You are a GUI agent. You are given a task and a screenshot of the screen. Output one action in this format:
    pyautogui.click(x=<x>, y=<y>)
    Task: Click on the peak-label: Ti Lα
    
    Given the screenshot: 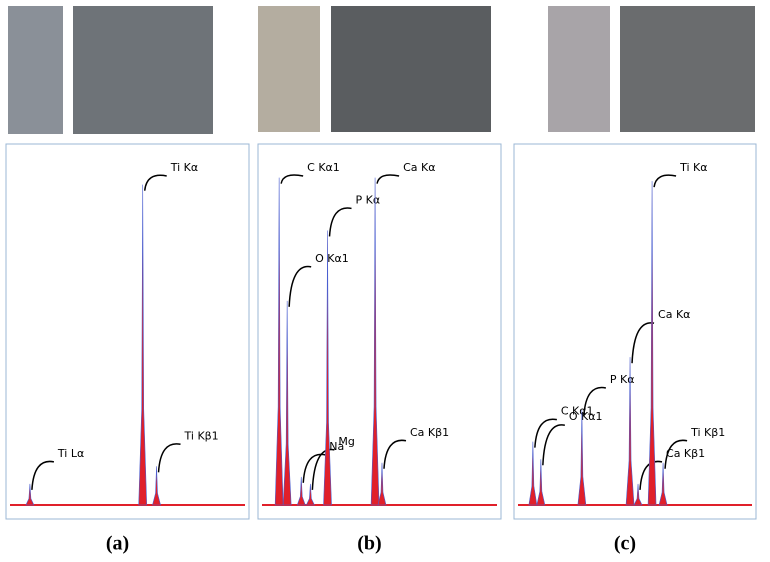 What is the action you would take?
    pyautogui.click(x=70, y=453)
    